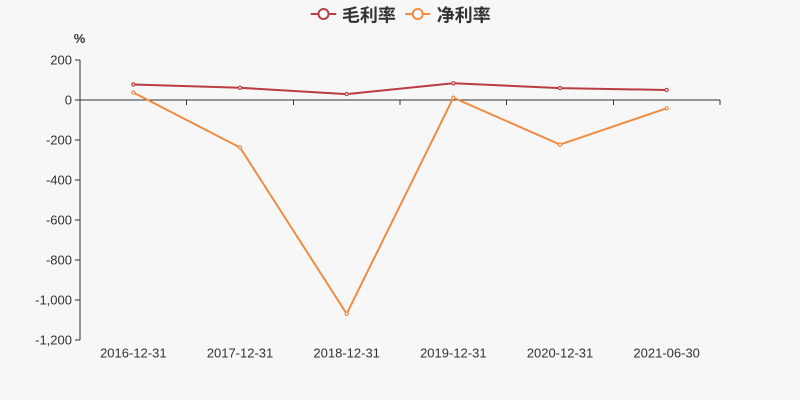  What do you see at coordinates (53, 340) in the screenshot?
I see `svg-text: -1,200` at bounding box center [53, 340].